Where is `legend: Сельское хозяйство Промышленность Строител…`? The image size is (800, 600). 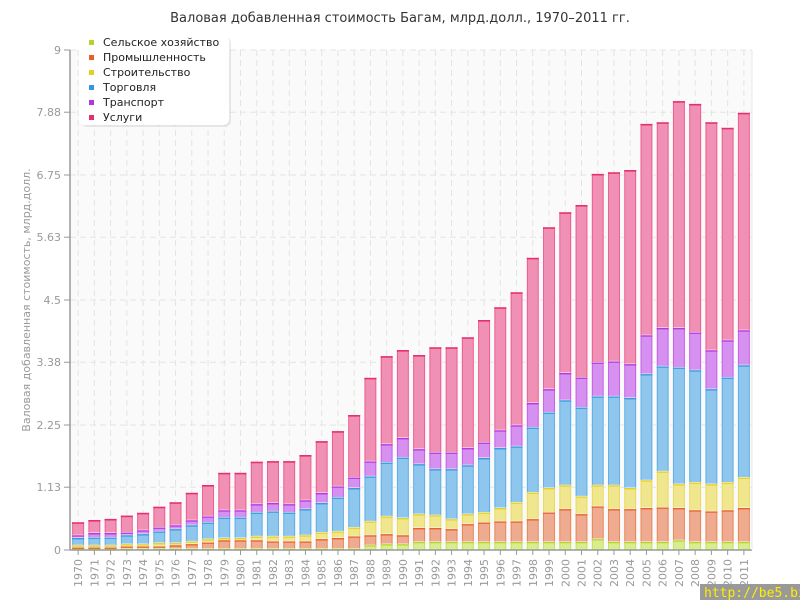
legend: Сельское хозяйство Промышленность Строител… is located at coordinates (155, 81).